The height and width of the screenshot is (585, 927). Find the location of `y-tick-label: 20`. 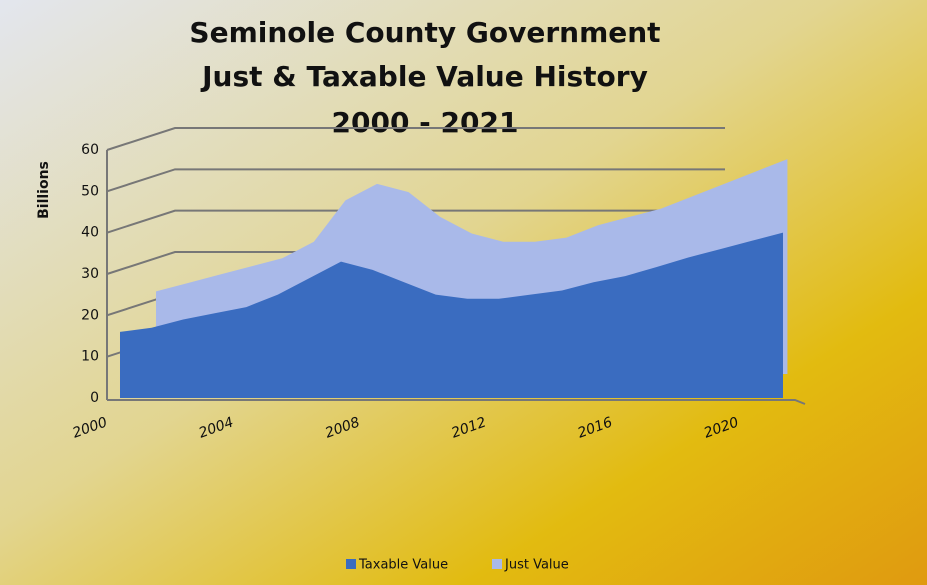

y-tick-label: 20 is located at coordinates (90, 315).